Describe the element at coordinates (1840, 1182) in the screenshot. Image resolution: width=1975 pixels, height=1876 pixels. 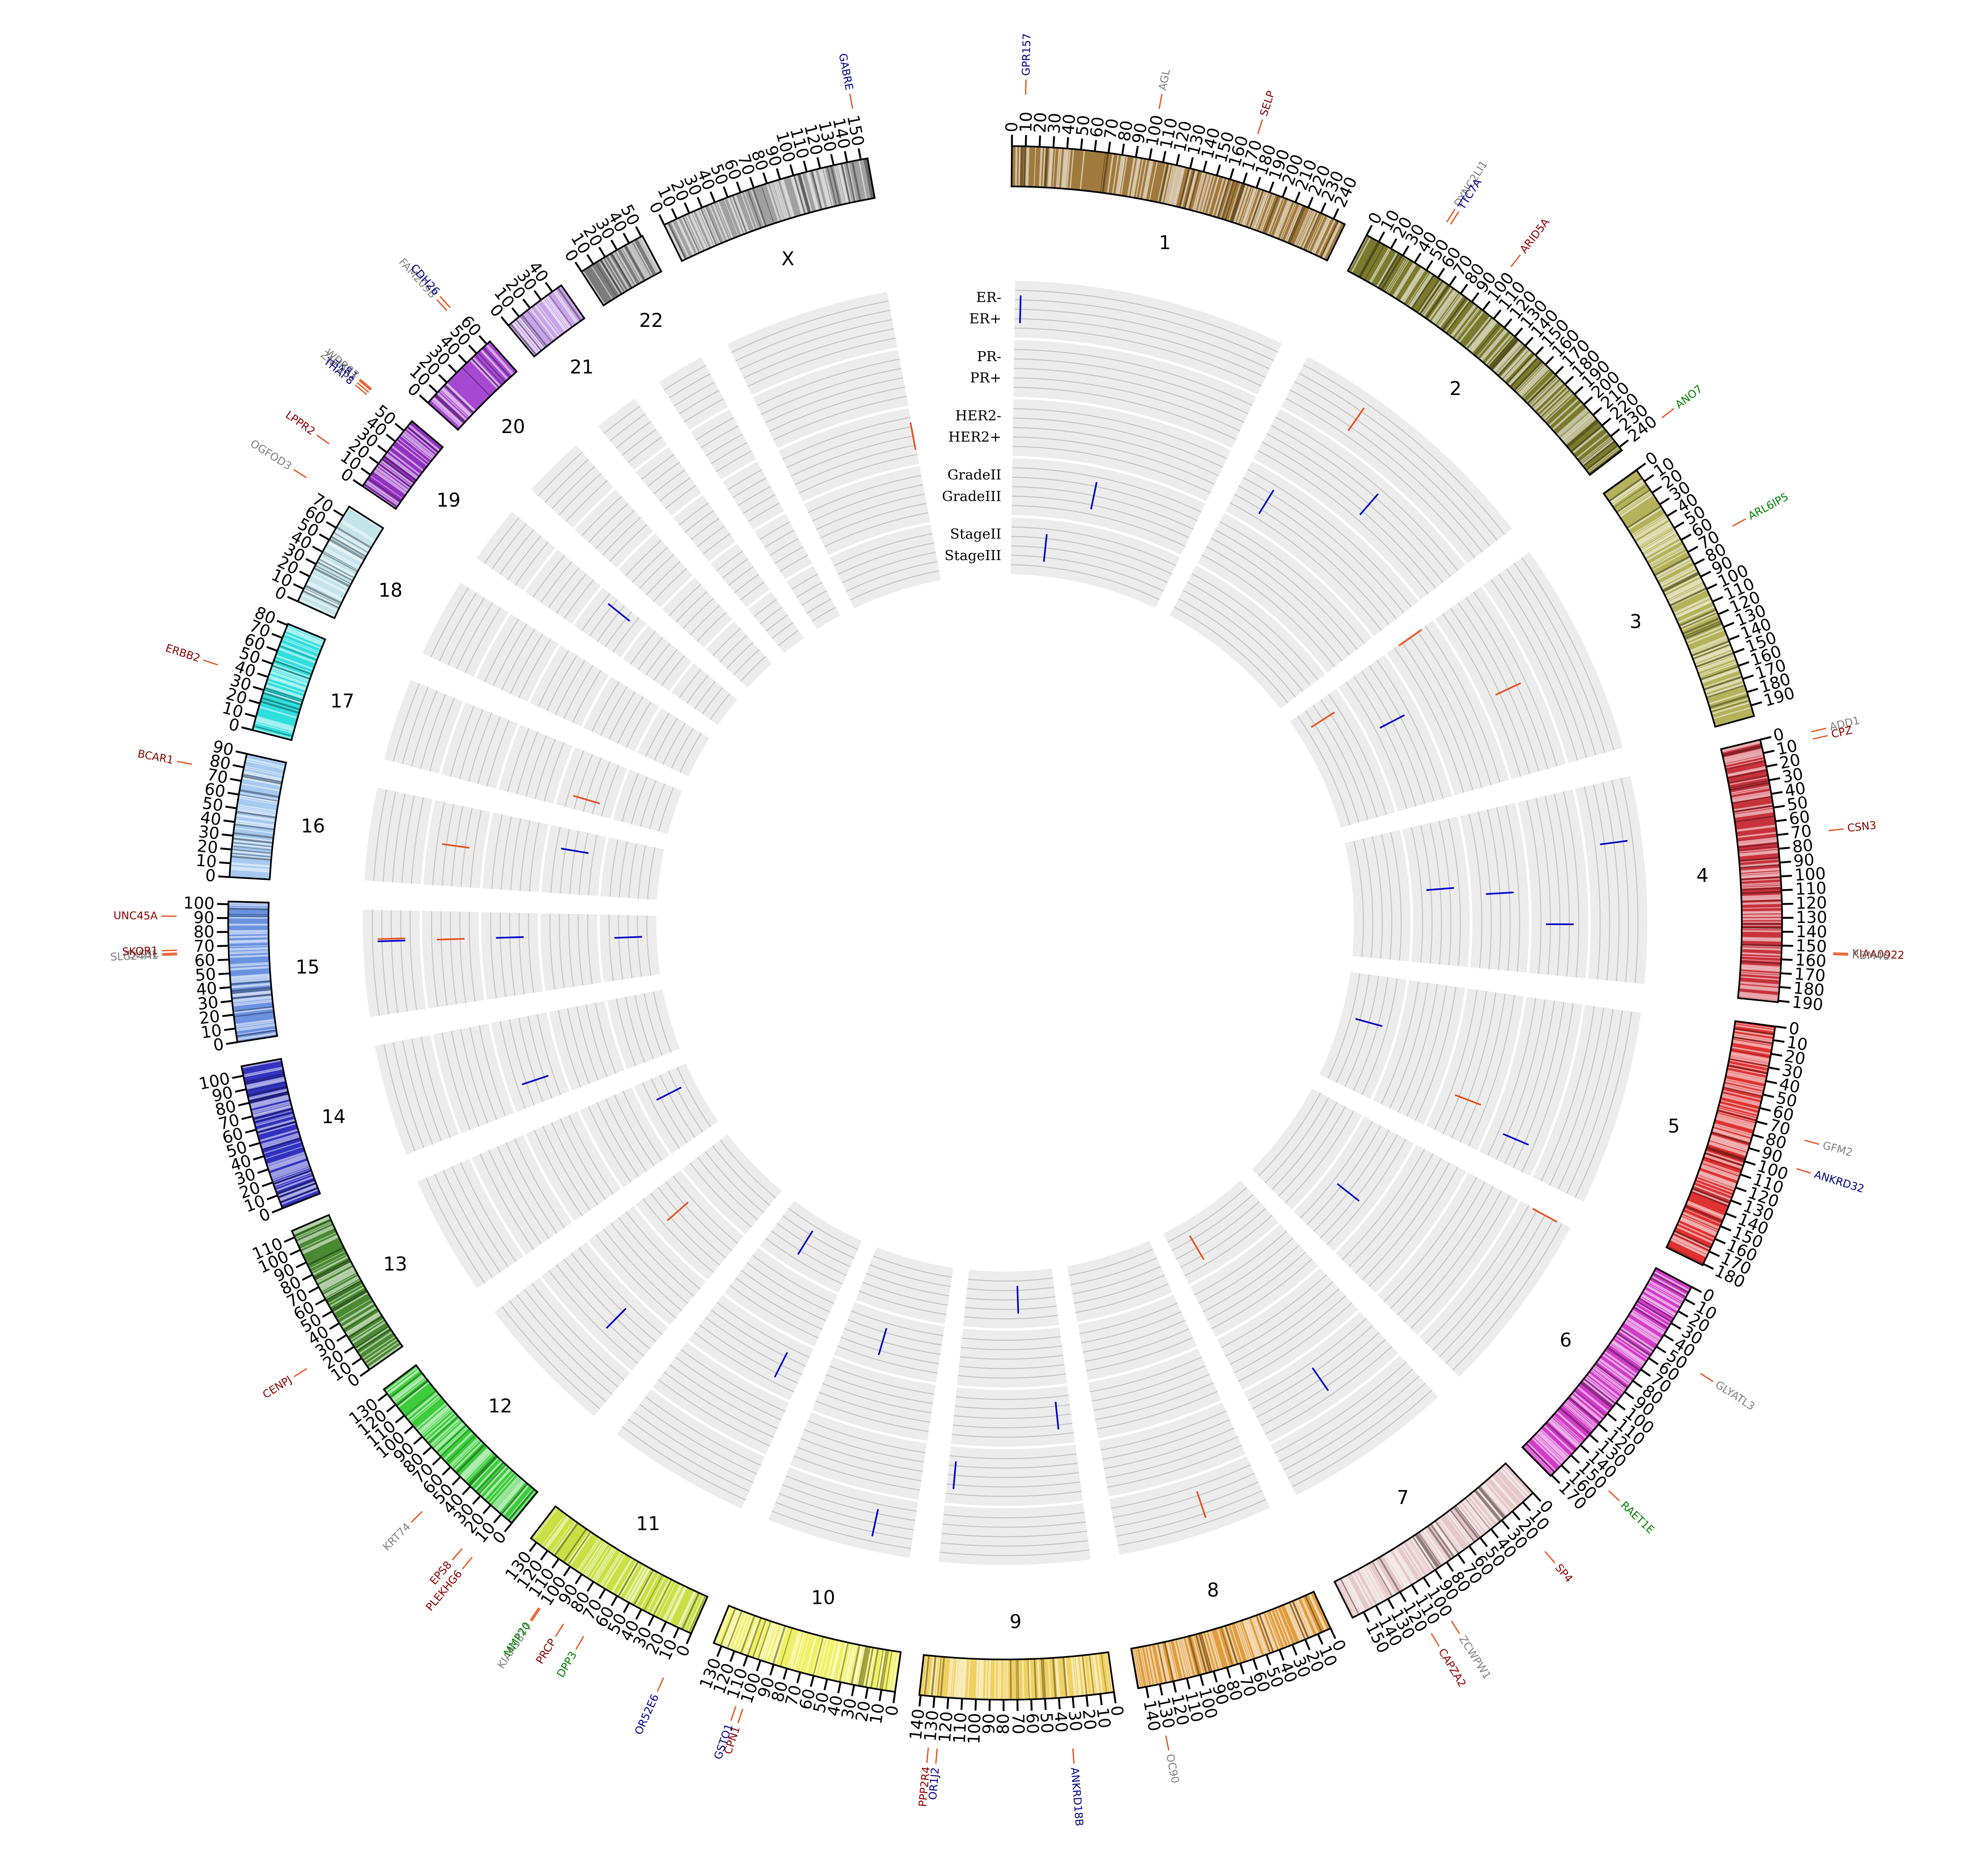
I see `gene-label: ANKRD32` at that location.